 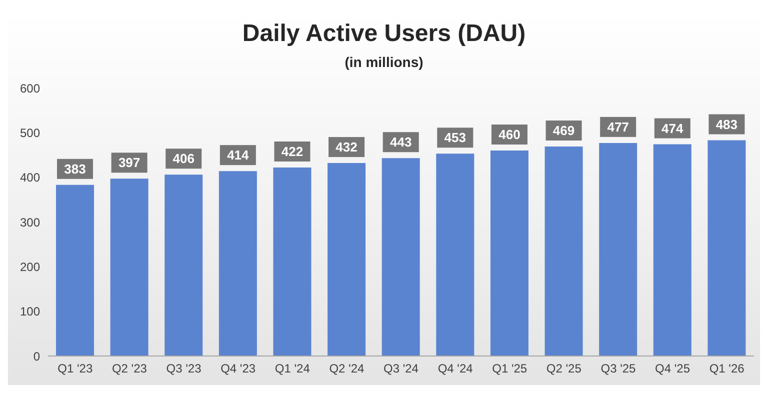 What do you see at coordinates (618, 369) in the screenshot?
I see `x-tick-label: Q3 '25` at bounding box center [618, 369].